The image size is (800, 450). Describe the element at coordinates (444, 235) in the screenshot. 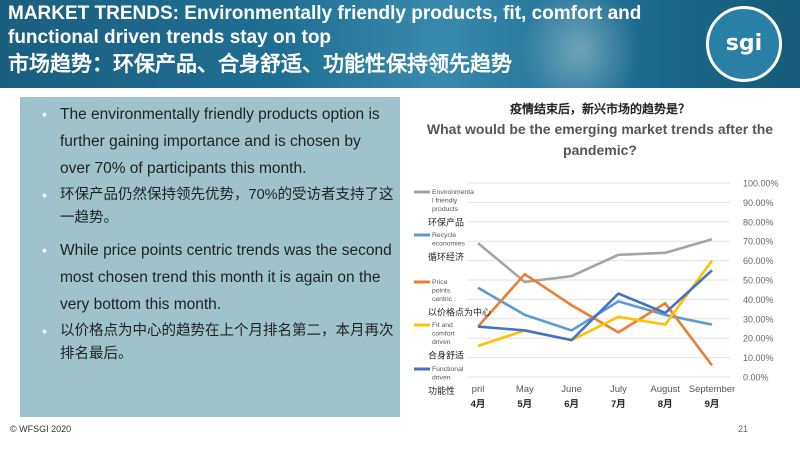

I see `legend-label: Recycle` at that location.